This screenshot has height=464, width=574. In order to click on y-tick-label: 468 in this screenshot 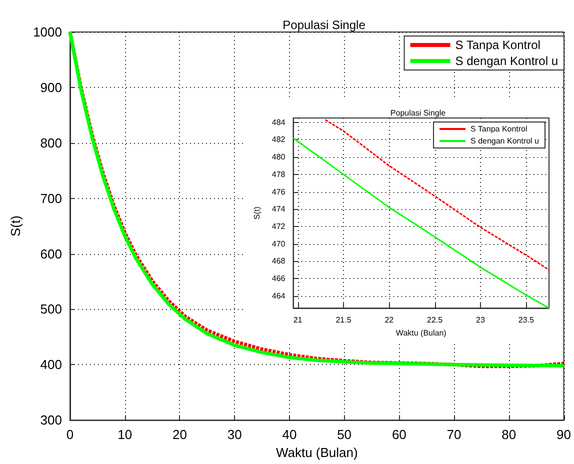, I will do `click(279, 261)`.